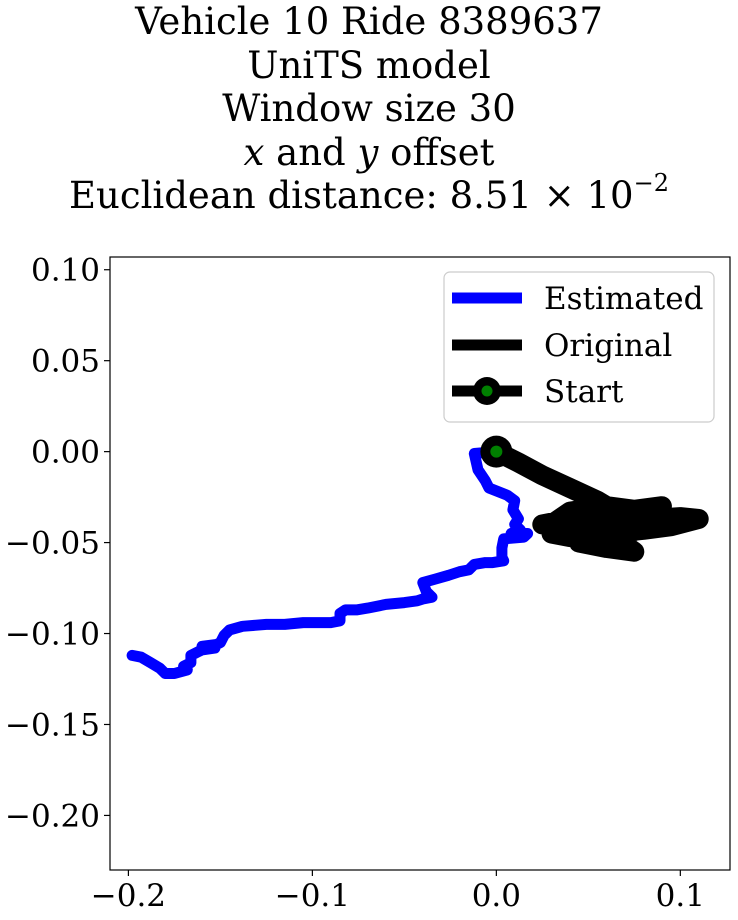 The image size is (738, 920). What do you see at coordinates (496, 896) in the screenshot?
I see `x-tick-label: 0.0` at bounding box center [496, 896].